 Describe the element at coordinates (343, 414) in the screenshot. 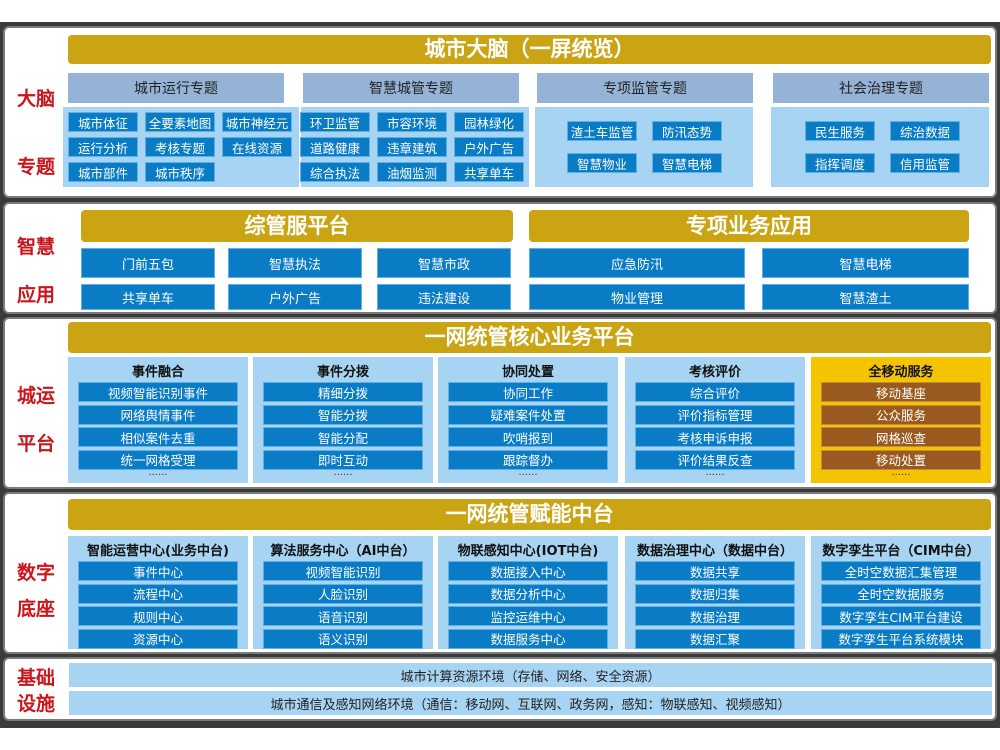

I see `module-item: 智能分拨` at that location.